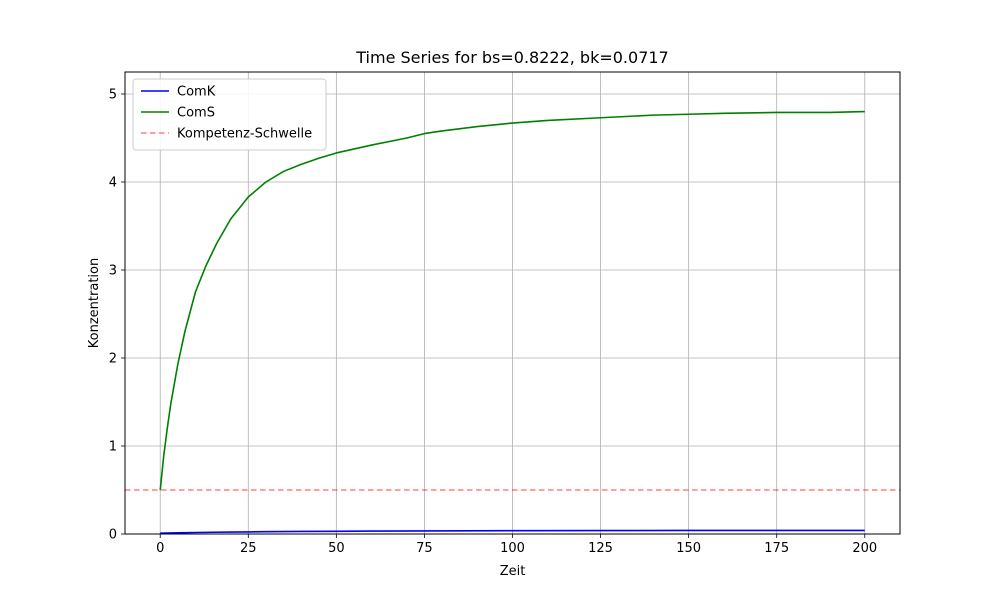  Describe the element at coordinates (196, 92) in the screenshot. I see `legend-label-comk: ComK` at that location.